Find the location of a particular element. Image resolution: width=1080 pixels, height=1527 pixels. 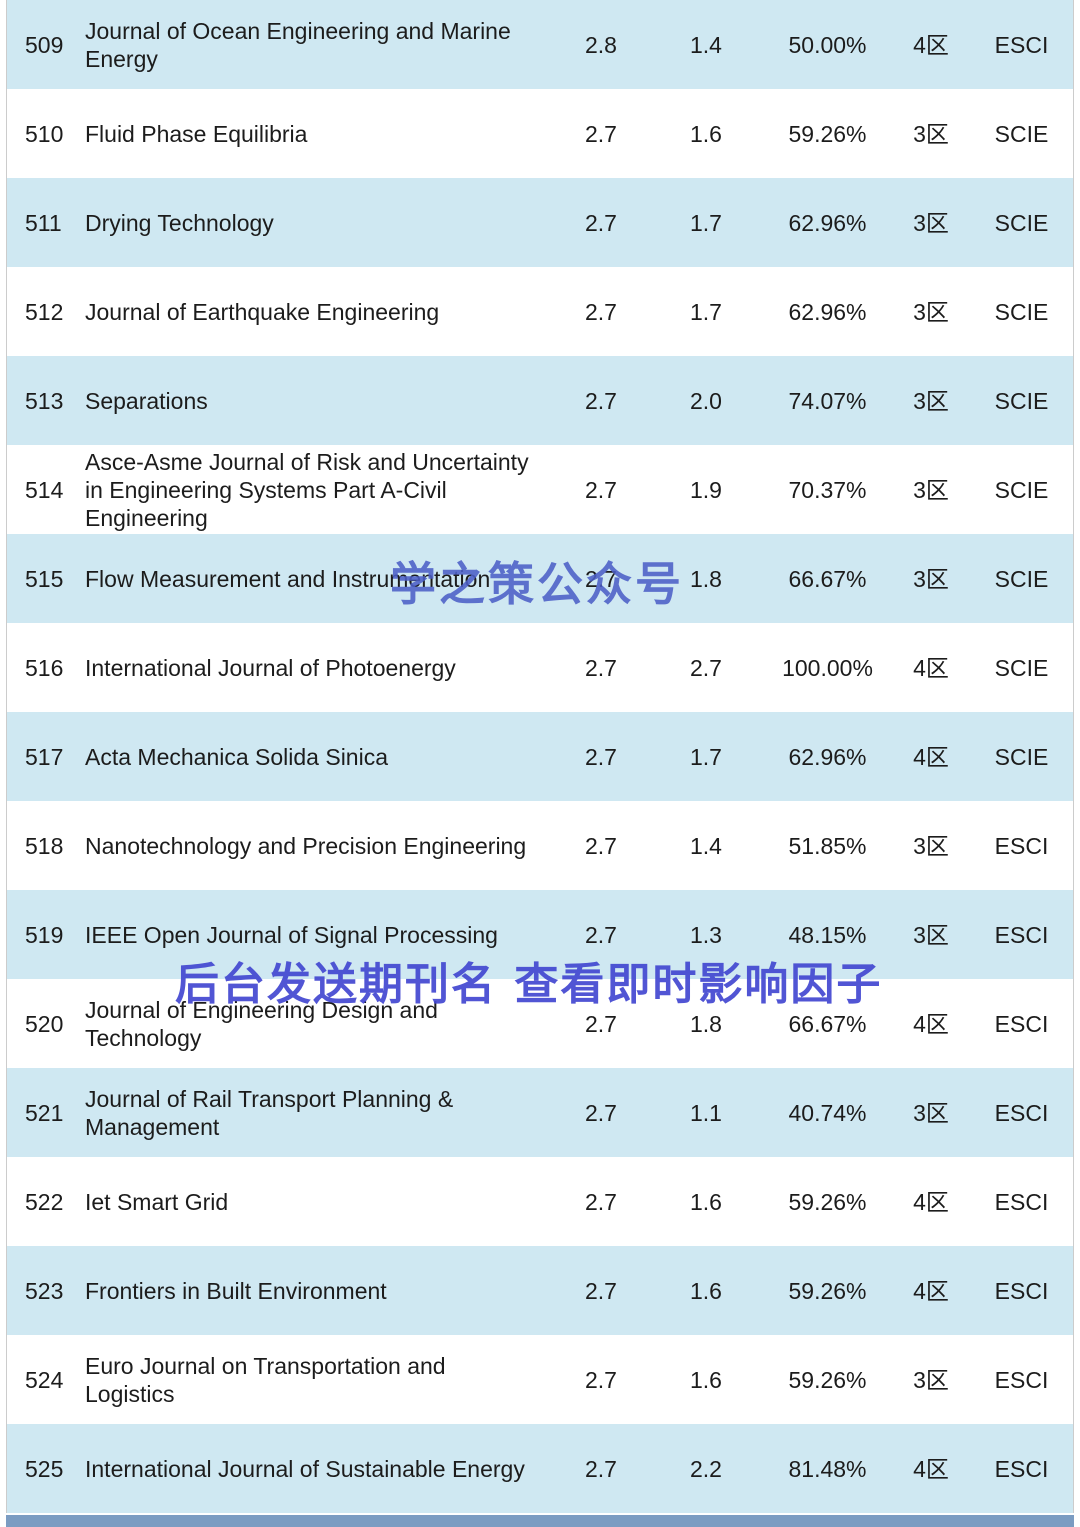

rank-cell: 524 is located at coordinates (44, 1379).